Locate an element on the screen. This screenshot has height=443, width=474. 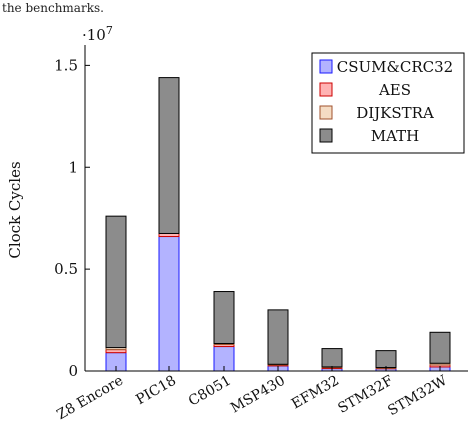
legend-label-dijkstra: DIJKSTRA is located at coordinates (395, 113).